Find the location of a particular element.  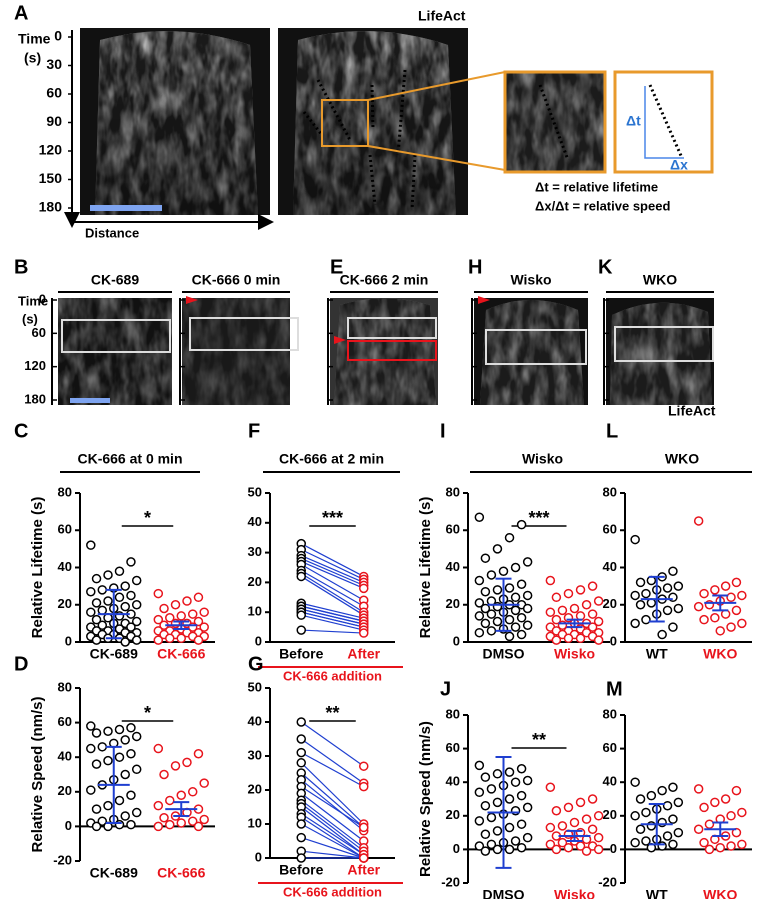

y-tick-label: 80 is located at coordinates (610, 713).